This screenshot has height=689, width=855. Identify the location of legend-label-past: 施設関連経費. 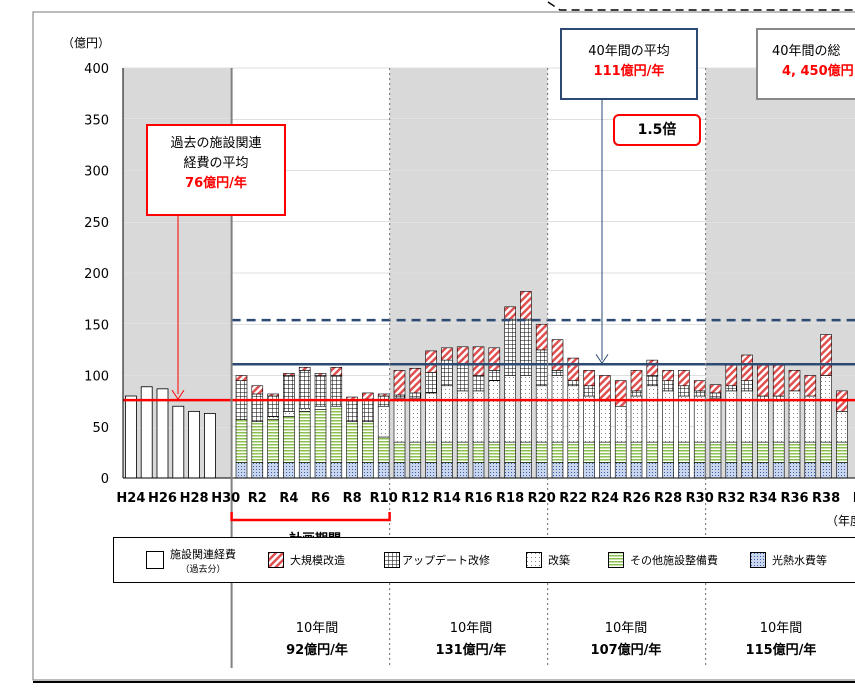
(203, 554).